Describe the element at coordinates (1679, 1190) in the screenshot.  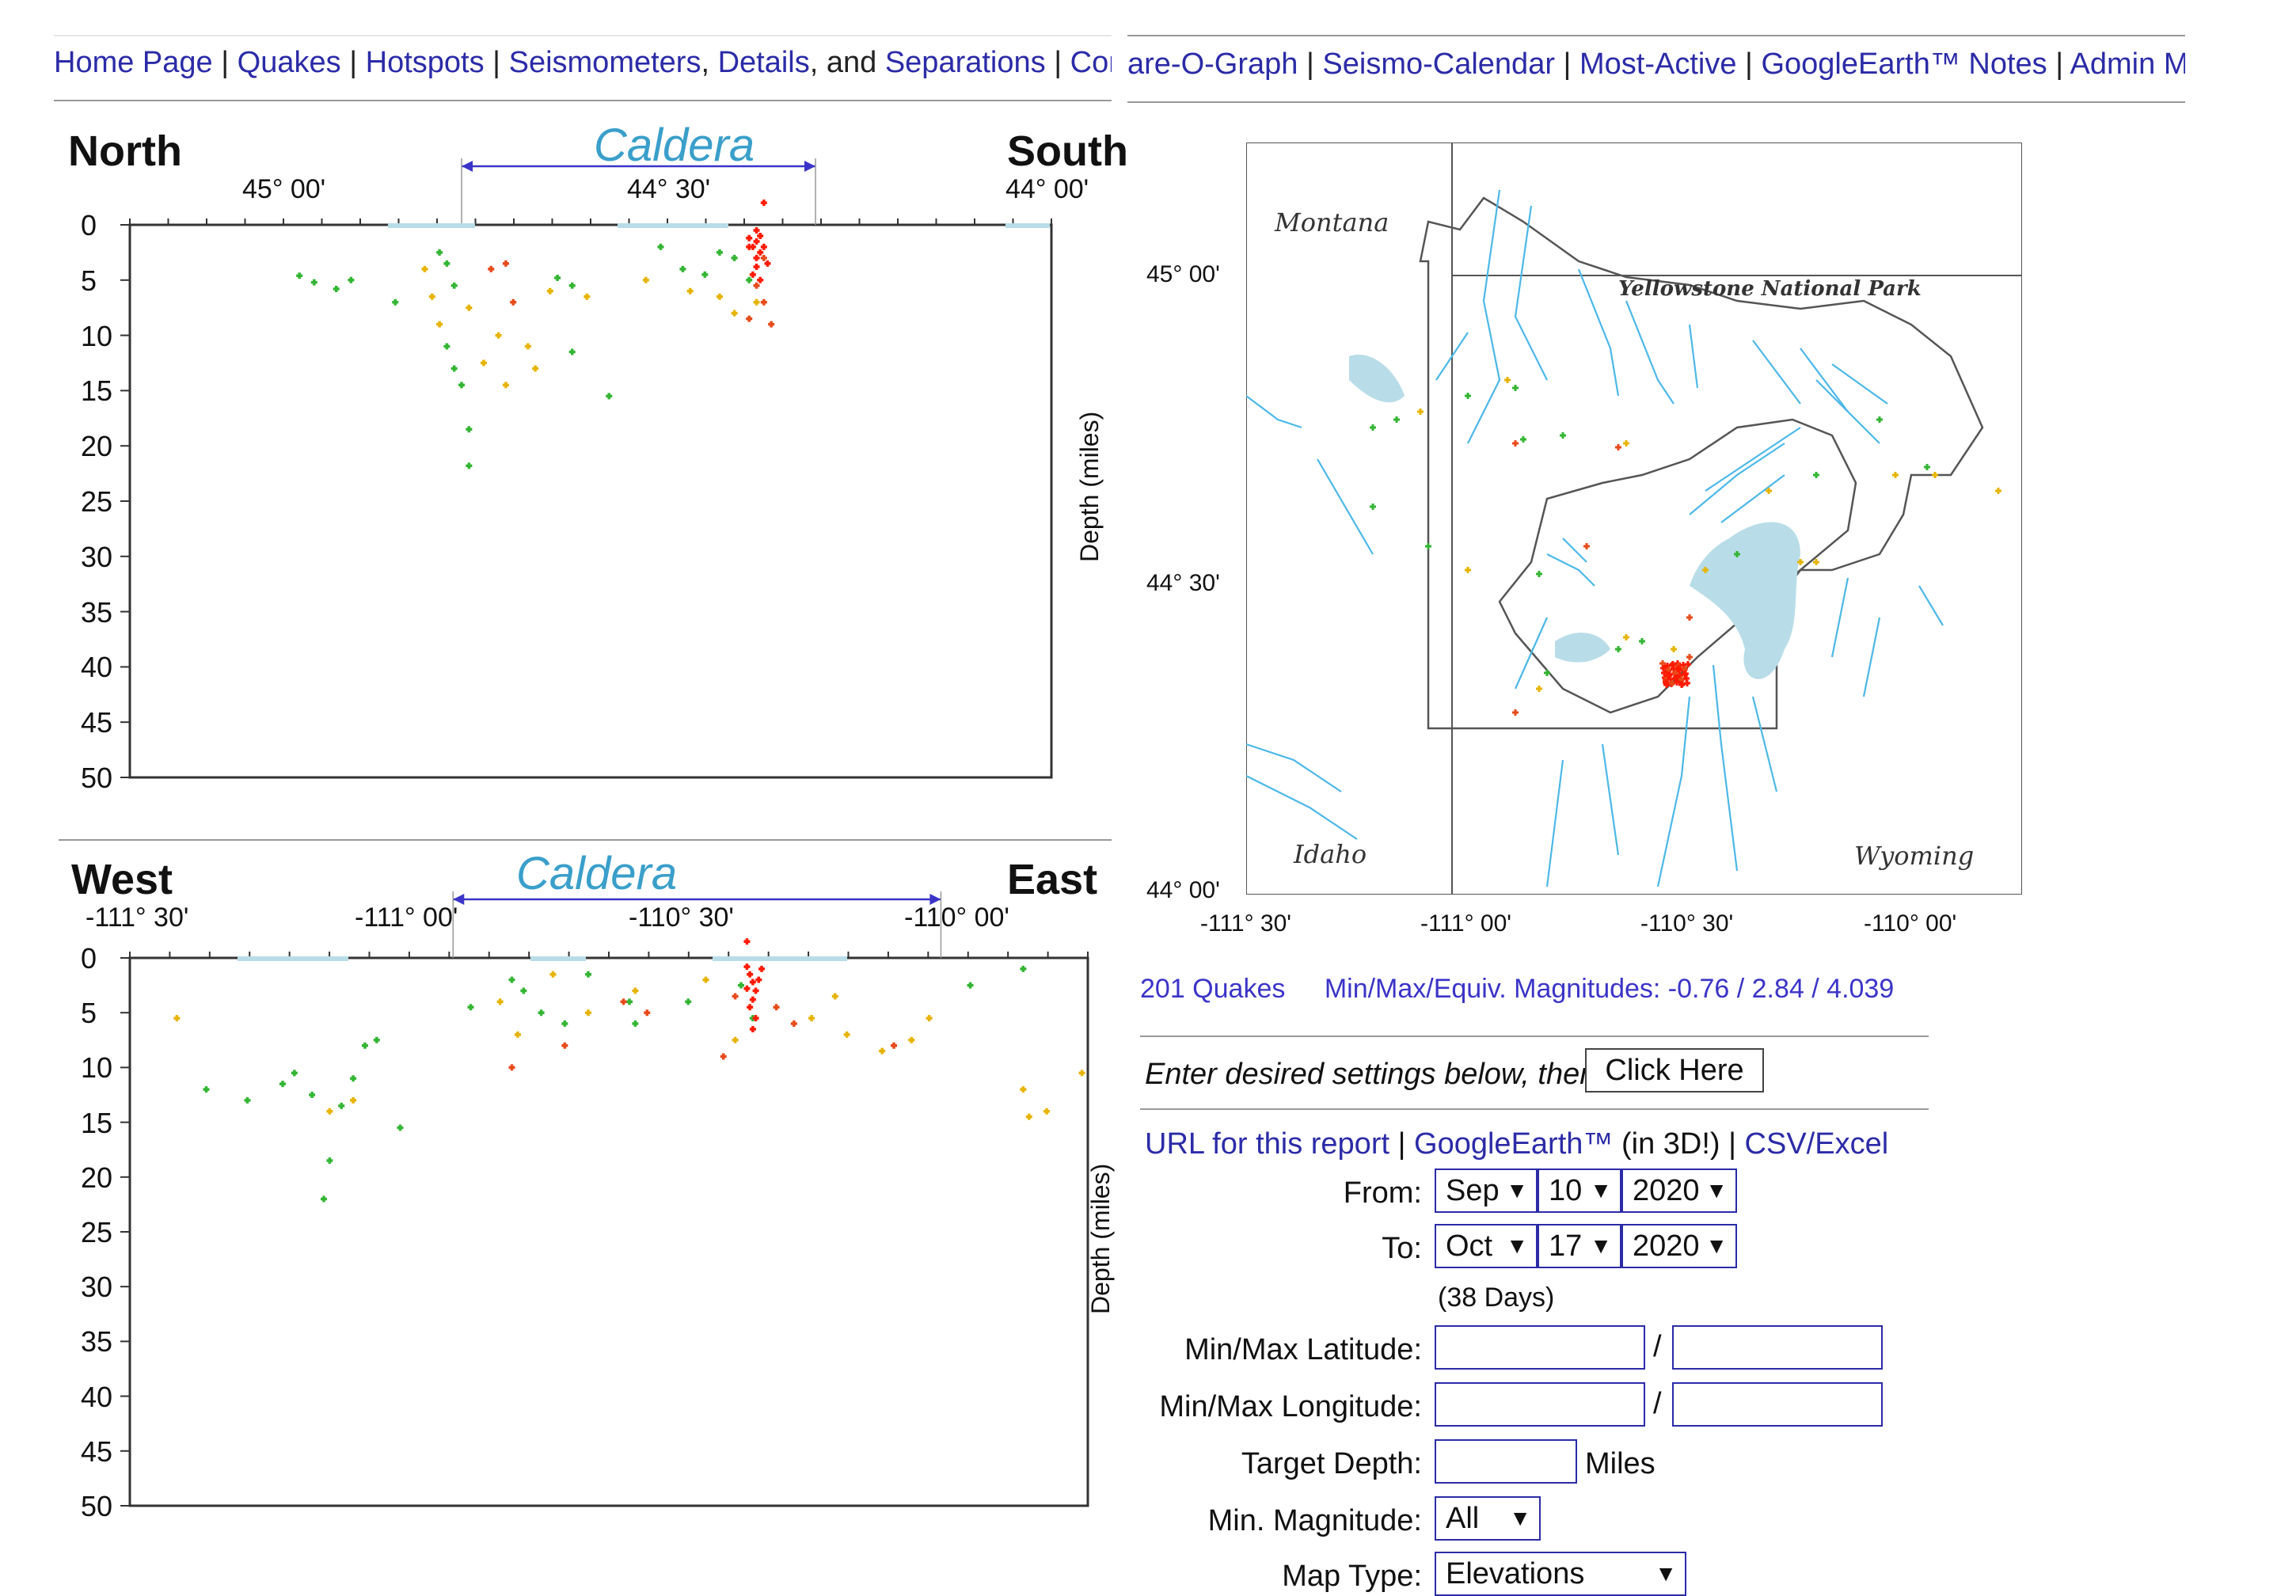
I see `from-year-select: 2020 ▼` at that location.